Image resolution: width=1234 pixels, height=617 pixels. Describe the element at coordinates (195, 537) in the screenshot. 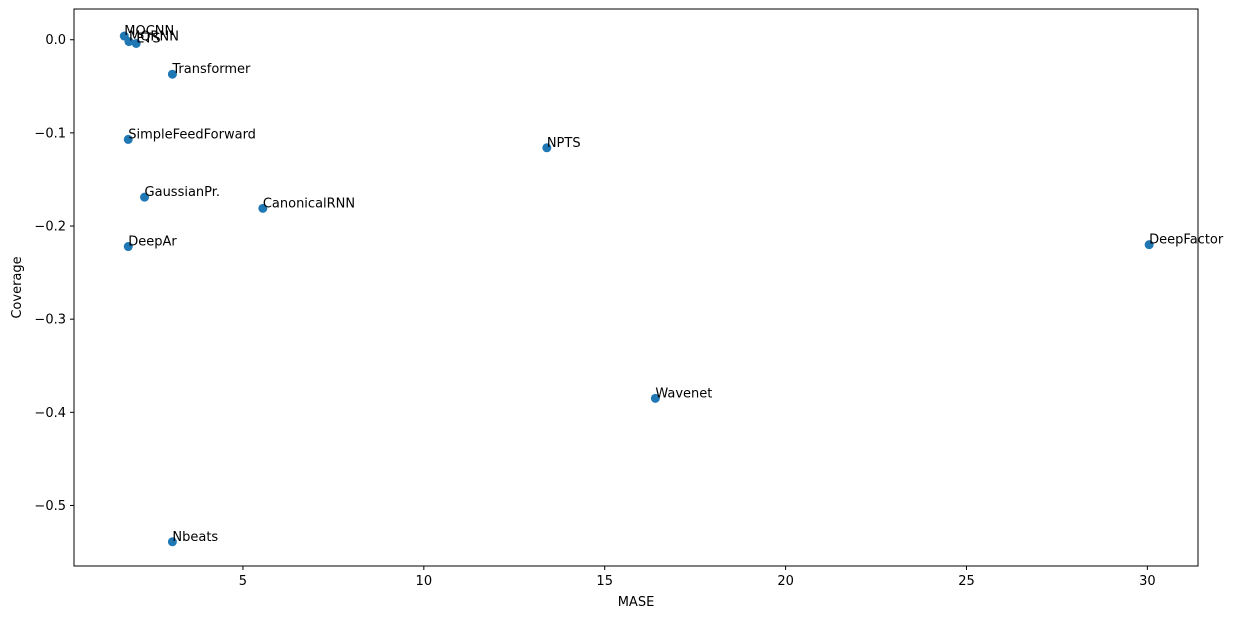

I see `data-point-label: Nbeats` at that location.